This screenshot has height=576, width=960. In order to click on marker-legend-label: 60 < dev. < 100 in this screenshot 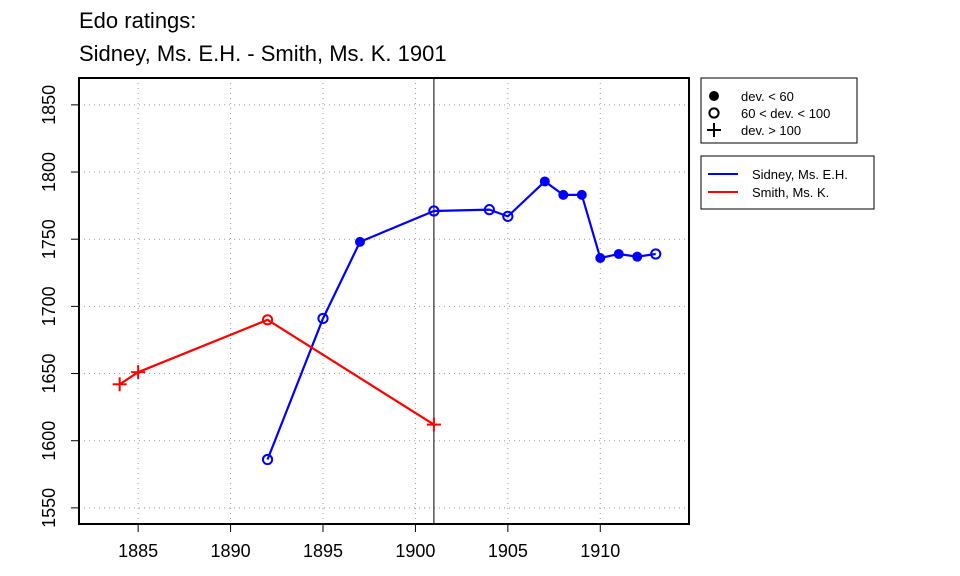, I will do `click(785, 113)`.